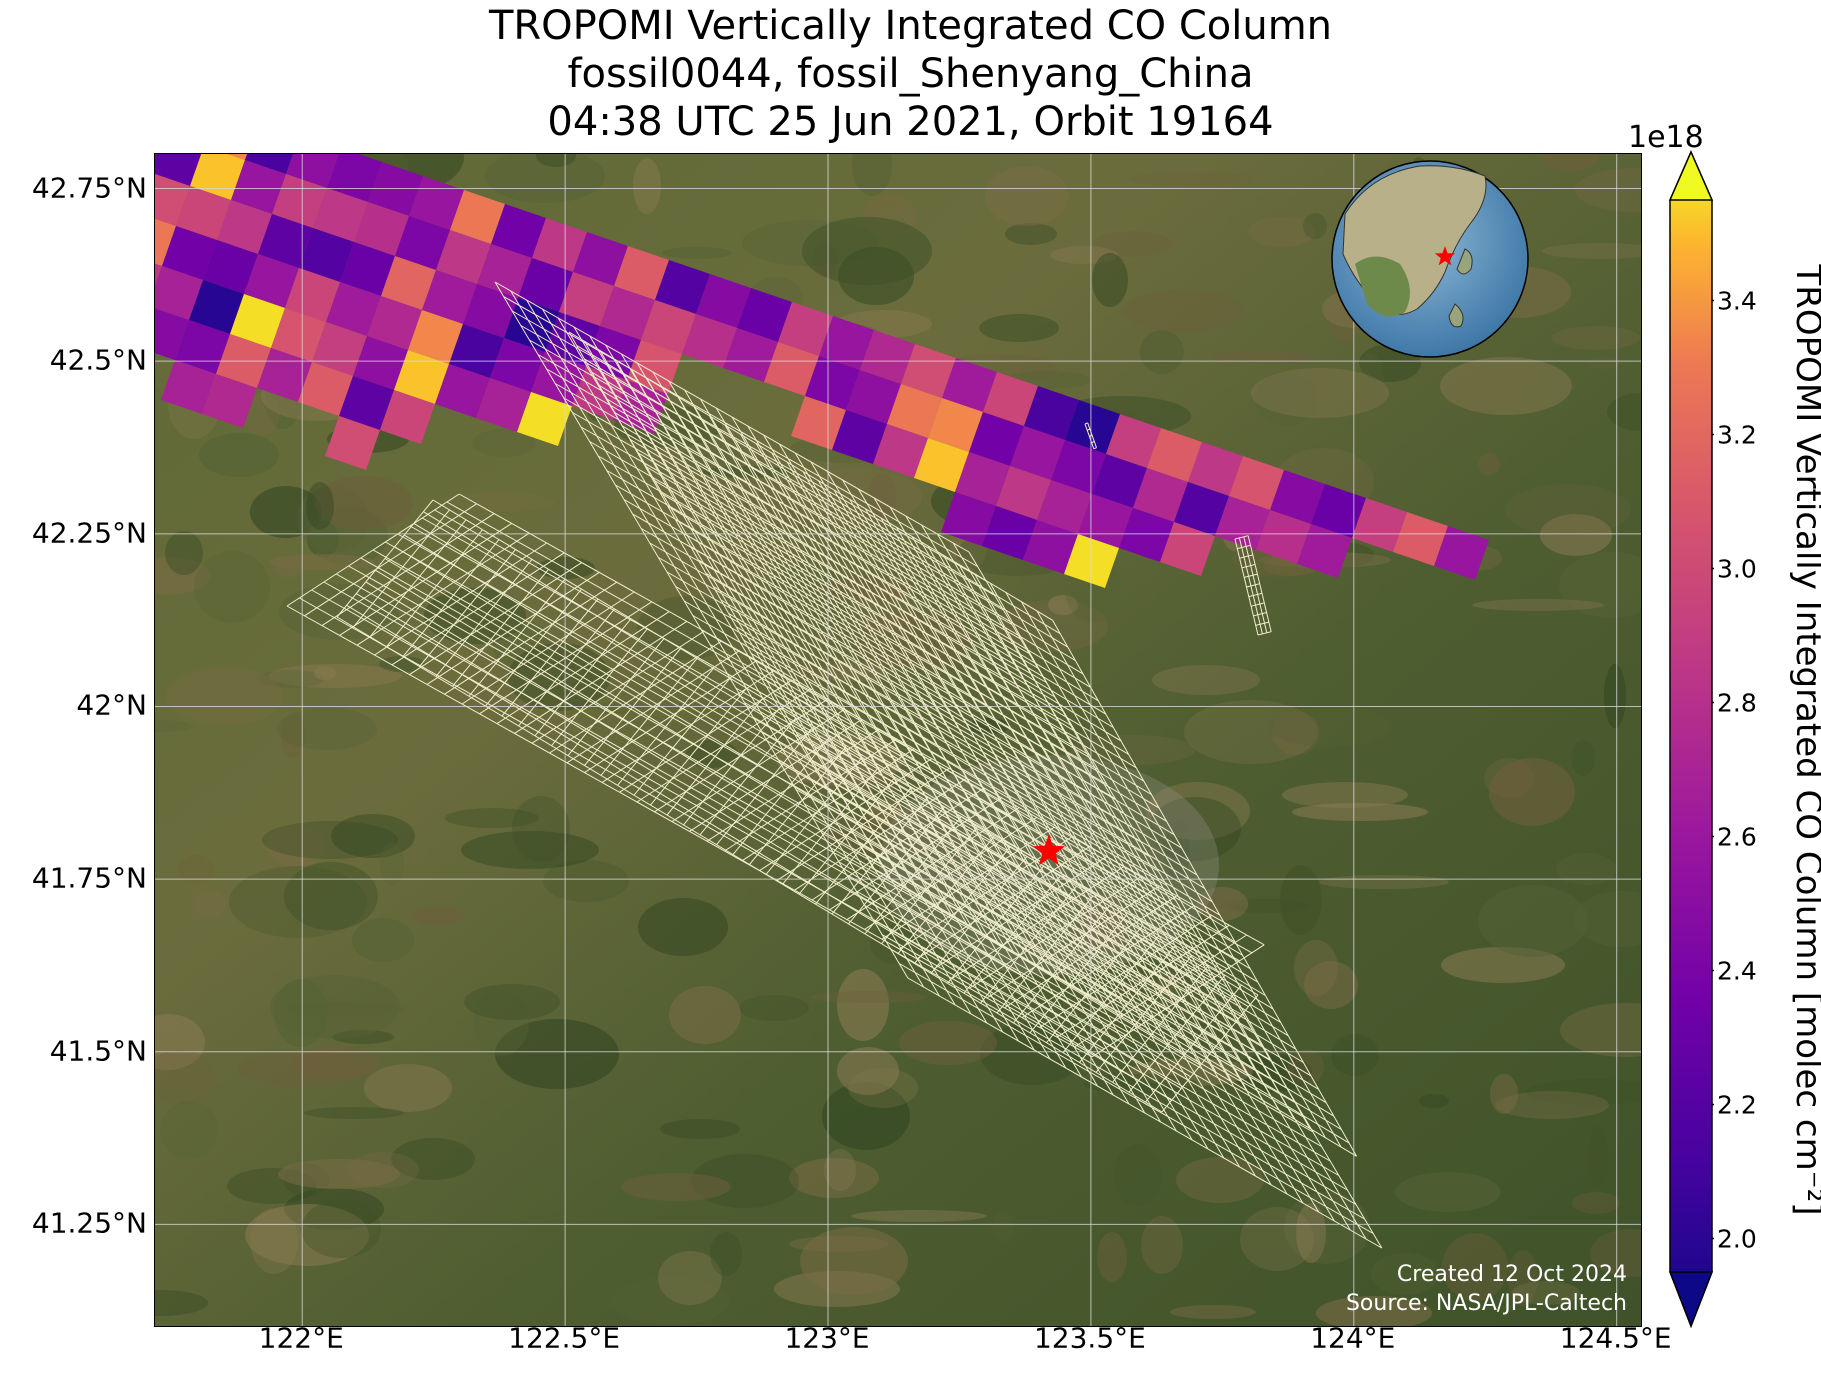 The height and width of the screenshot is (1374, 1821). What do you see at coordinates (910, 74) in the screenshot?
I see `title-line-2: fossil0044, fossil_Shenyang_China` at bounding box center [910, 74].